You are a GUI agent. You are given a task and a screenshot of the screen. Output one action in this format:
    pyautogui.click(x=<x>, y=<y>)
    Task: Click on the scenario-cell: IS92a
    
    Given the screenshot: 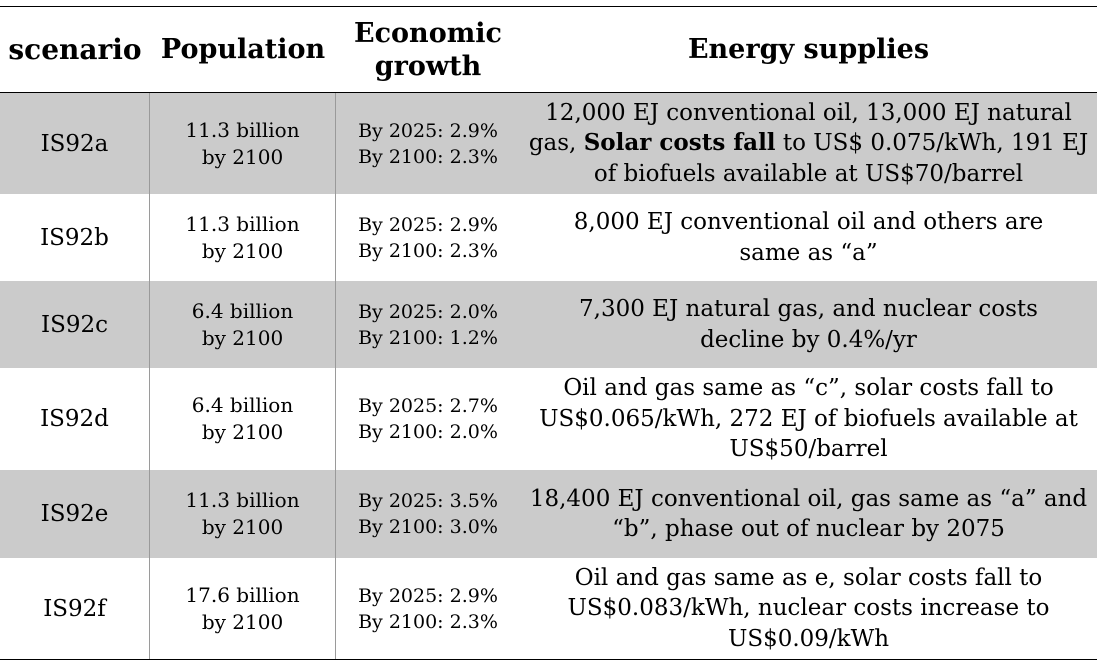 What is the action you would take?
    pyautogui.click(x=75, y=143)
    